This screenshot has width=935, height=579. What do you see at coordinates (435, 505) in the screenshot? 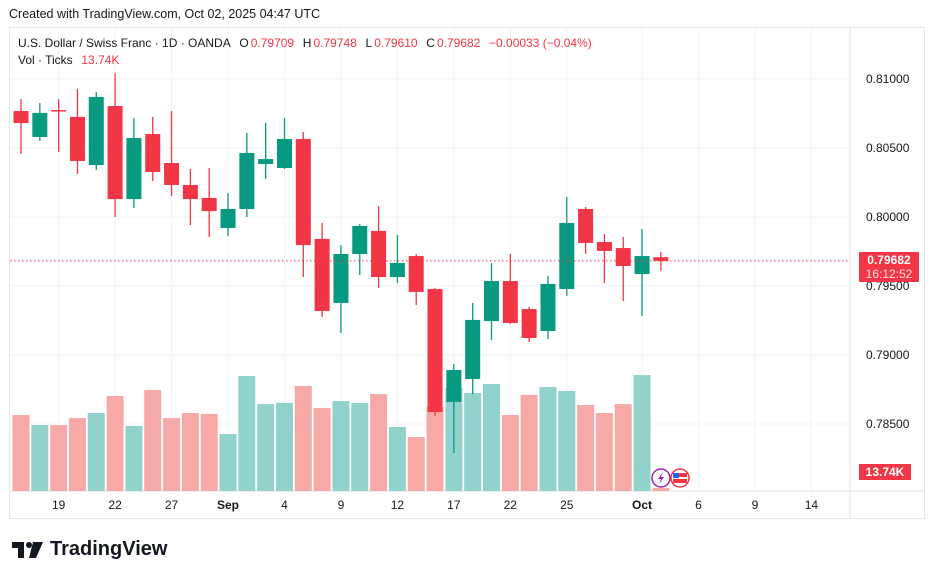
I see `time-axis: 19 22 27 Sep 4 9 12 17 22 25 Oct 6 9 14` at bounding box center [435, 505].